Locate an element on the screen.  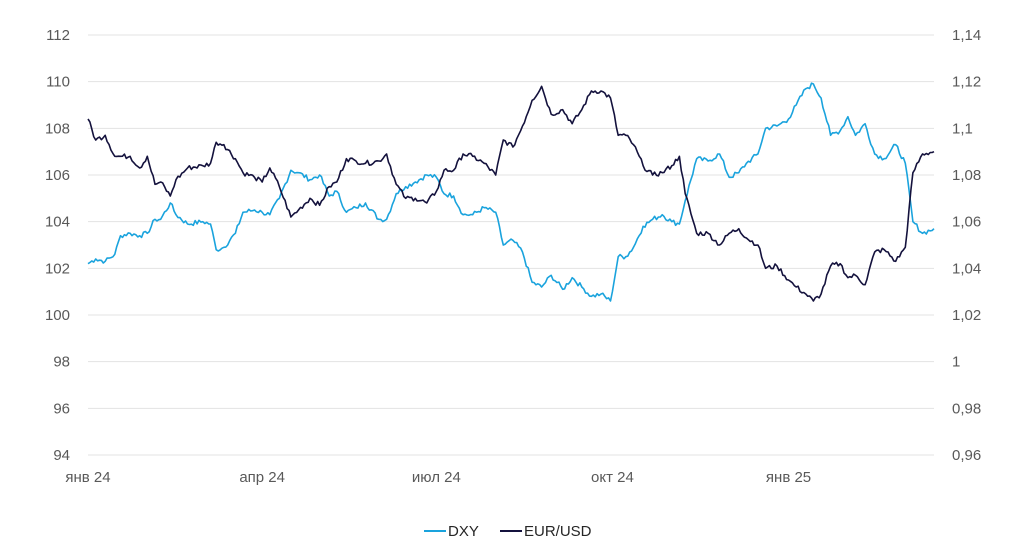
x-tick-label: янв 25 is located at coordinates (788, 477).